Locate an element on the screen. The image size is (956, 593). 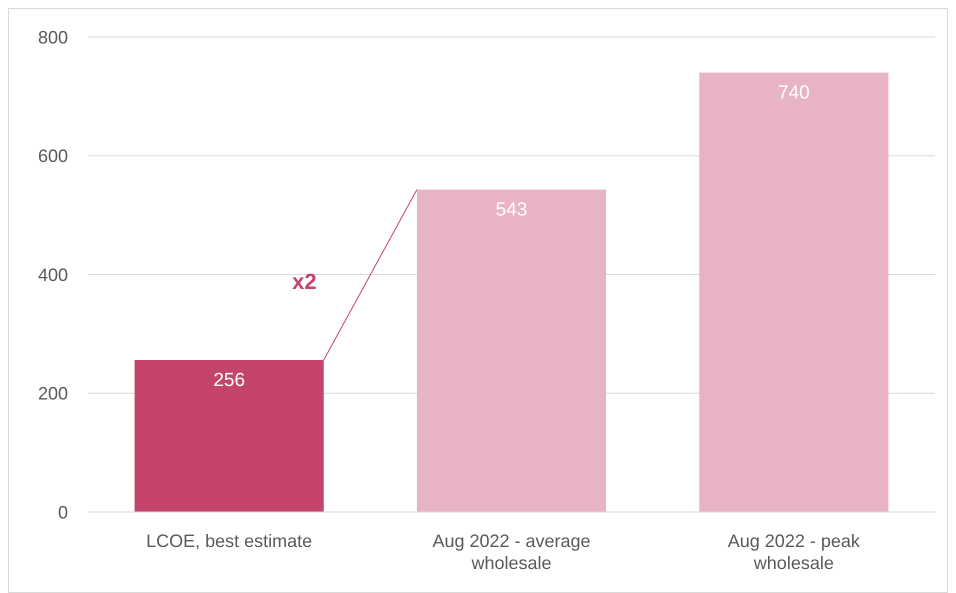
data-label: 543 is located at coordinates (512, 210).